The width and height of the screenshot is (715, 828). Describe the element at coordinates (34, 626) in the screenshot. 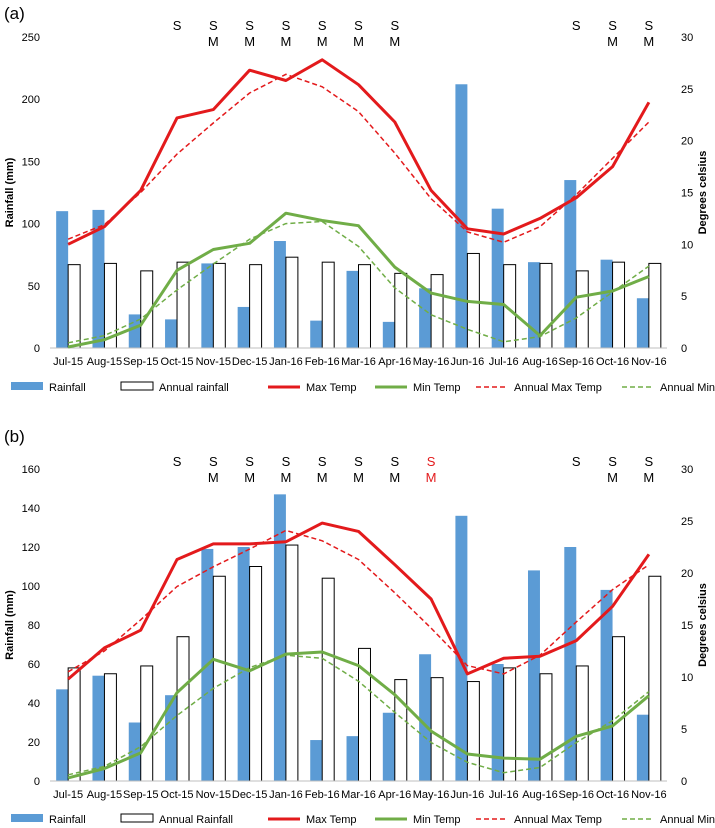

I see `y-tick-label: 80` at that location.